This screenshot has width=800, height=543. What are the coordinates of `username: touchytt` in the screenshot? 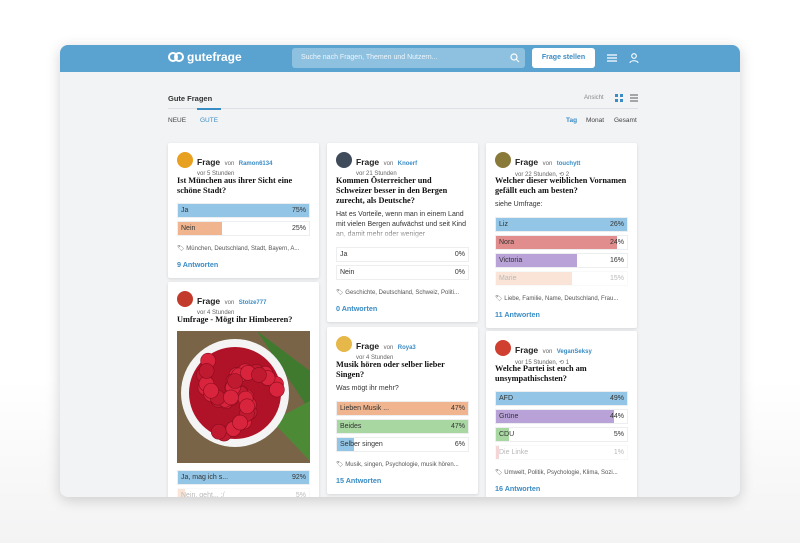 It's located at (568, 164).